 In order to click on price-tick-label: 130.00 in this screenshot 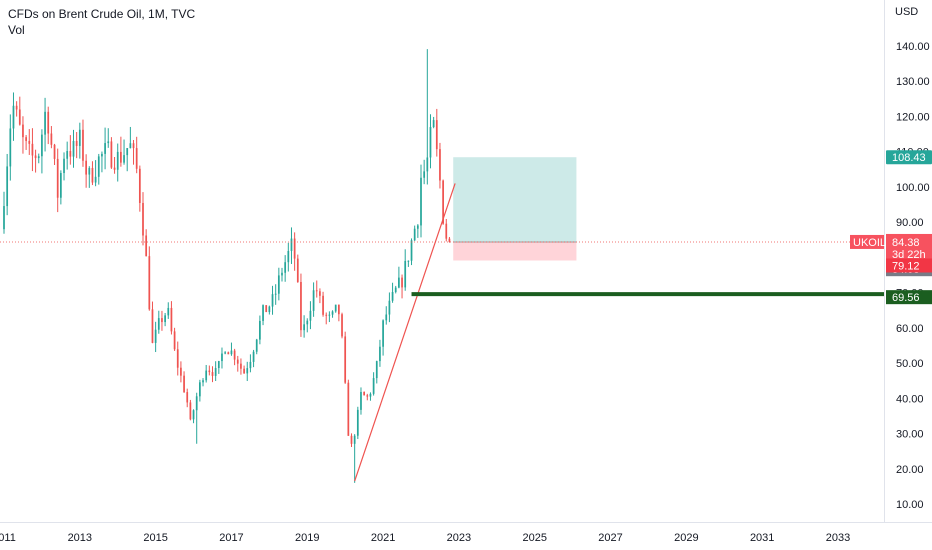, I will do `click(913, 82)`.